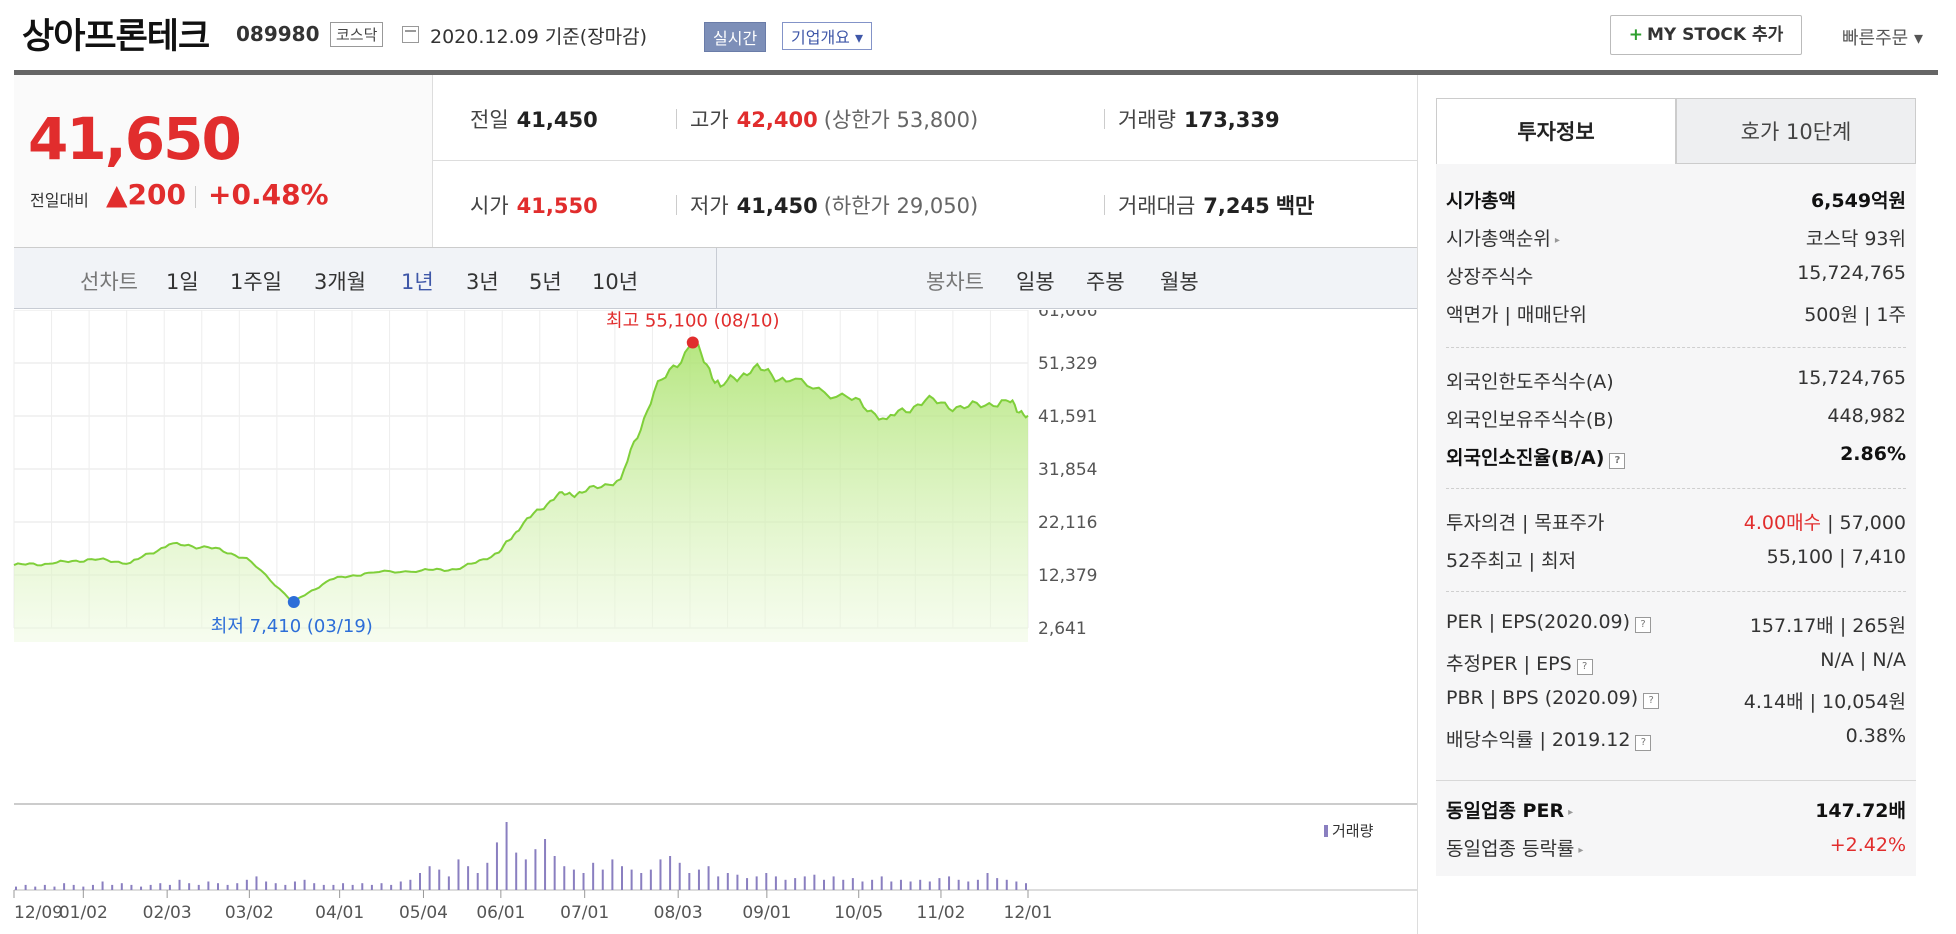  Describe the element at coordinates (834, 206) in the screenshot. I see `stat-low: 저가 41,450 (하한가 29,050)` at that location.